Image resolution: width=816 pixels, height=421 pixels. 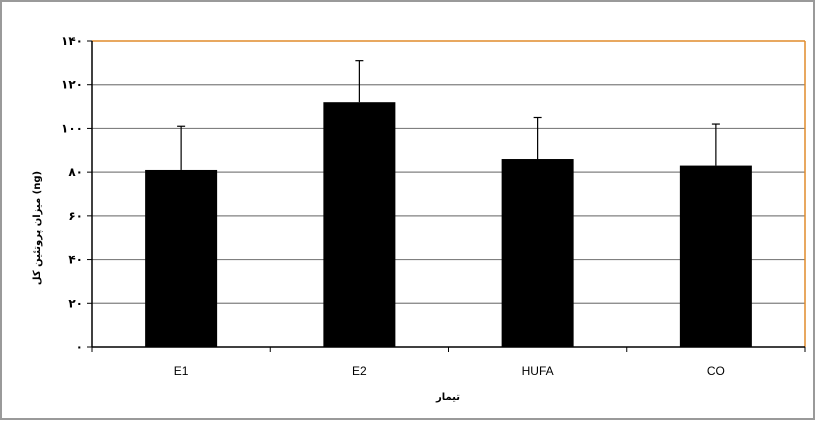 What do you see at coordinates (37, 228) in the screenshot?
I see `y-axis-title: میزان پروتئین کل (ng)` at bounding box center [37, 228].